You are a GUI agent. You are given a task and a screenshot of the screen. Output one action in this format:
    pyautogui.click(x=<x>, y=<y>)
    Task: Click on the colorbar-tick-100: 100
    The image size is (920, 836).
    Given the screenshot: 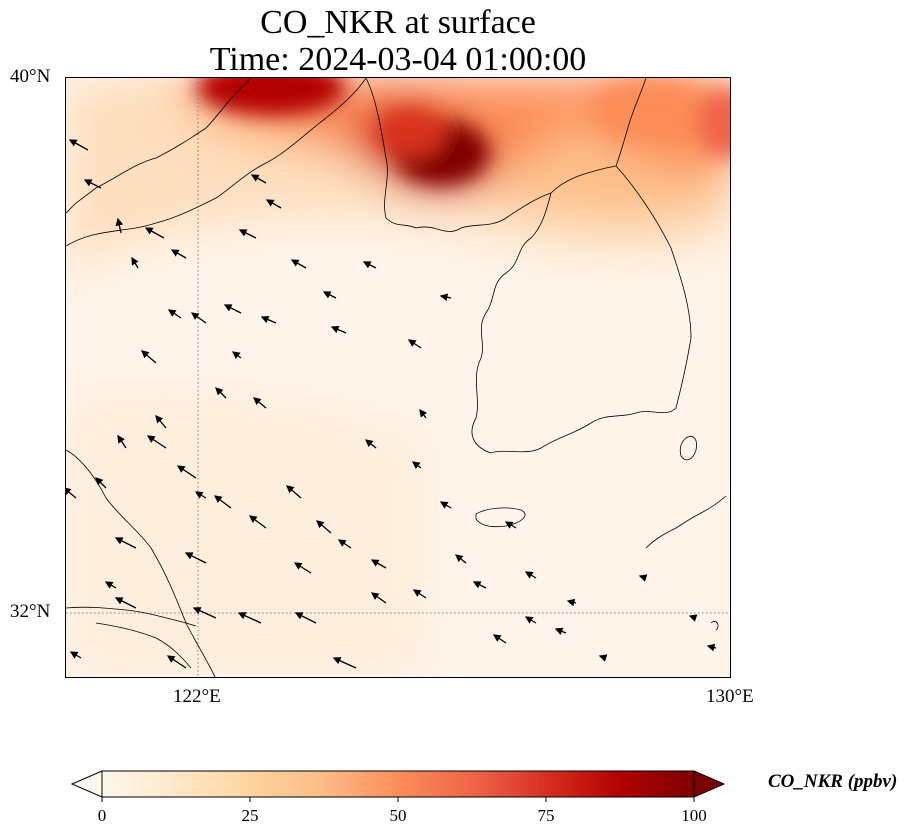 What is the action you would take?
    pyautogui.click(x=694, y=815)
    